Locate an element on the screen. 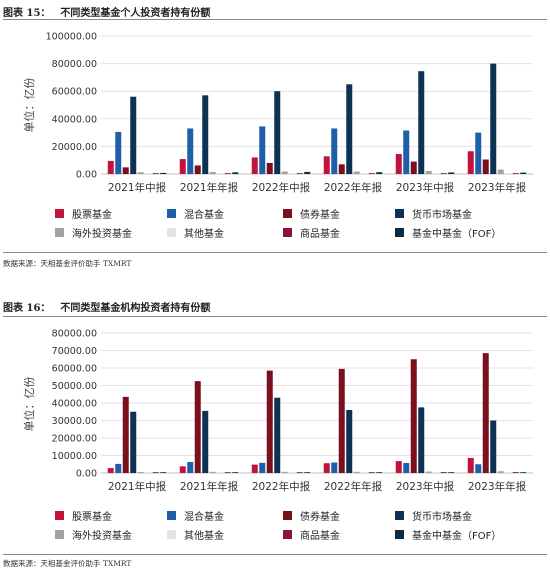  figure-2-bottom-rule is located at coordinates (275, 554).